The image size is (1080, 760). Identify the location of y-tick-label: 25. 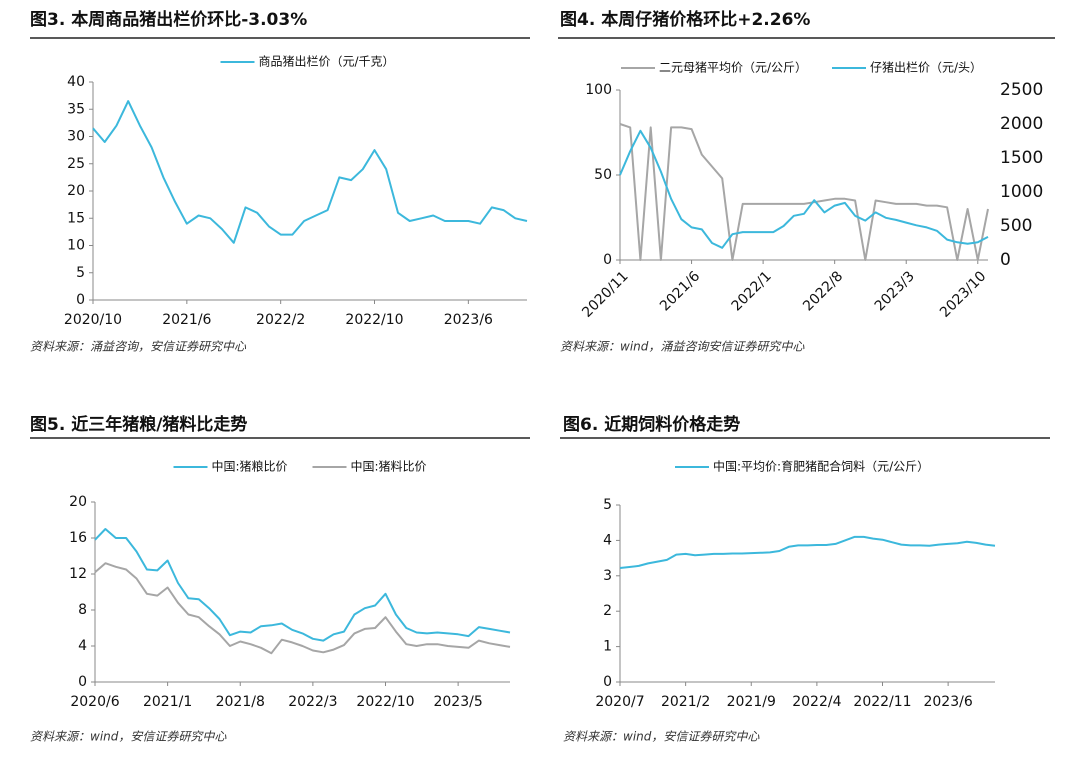
(76, 164).